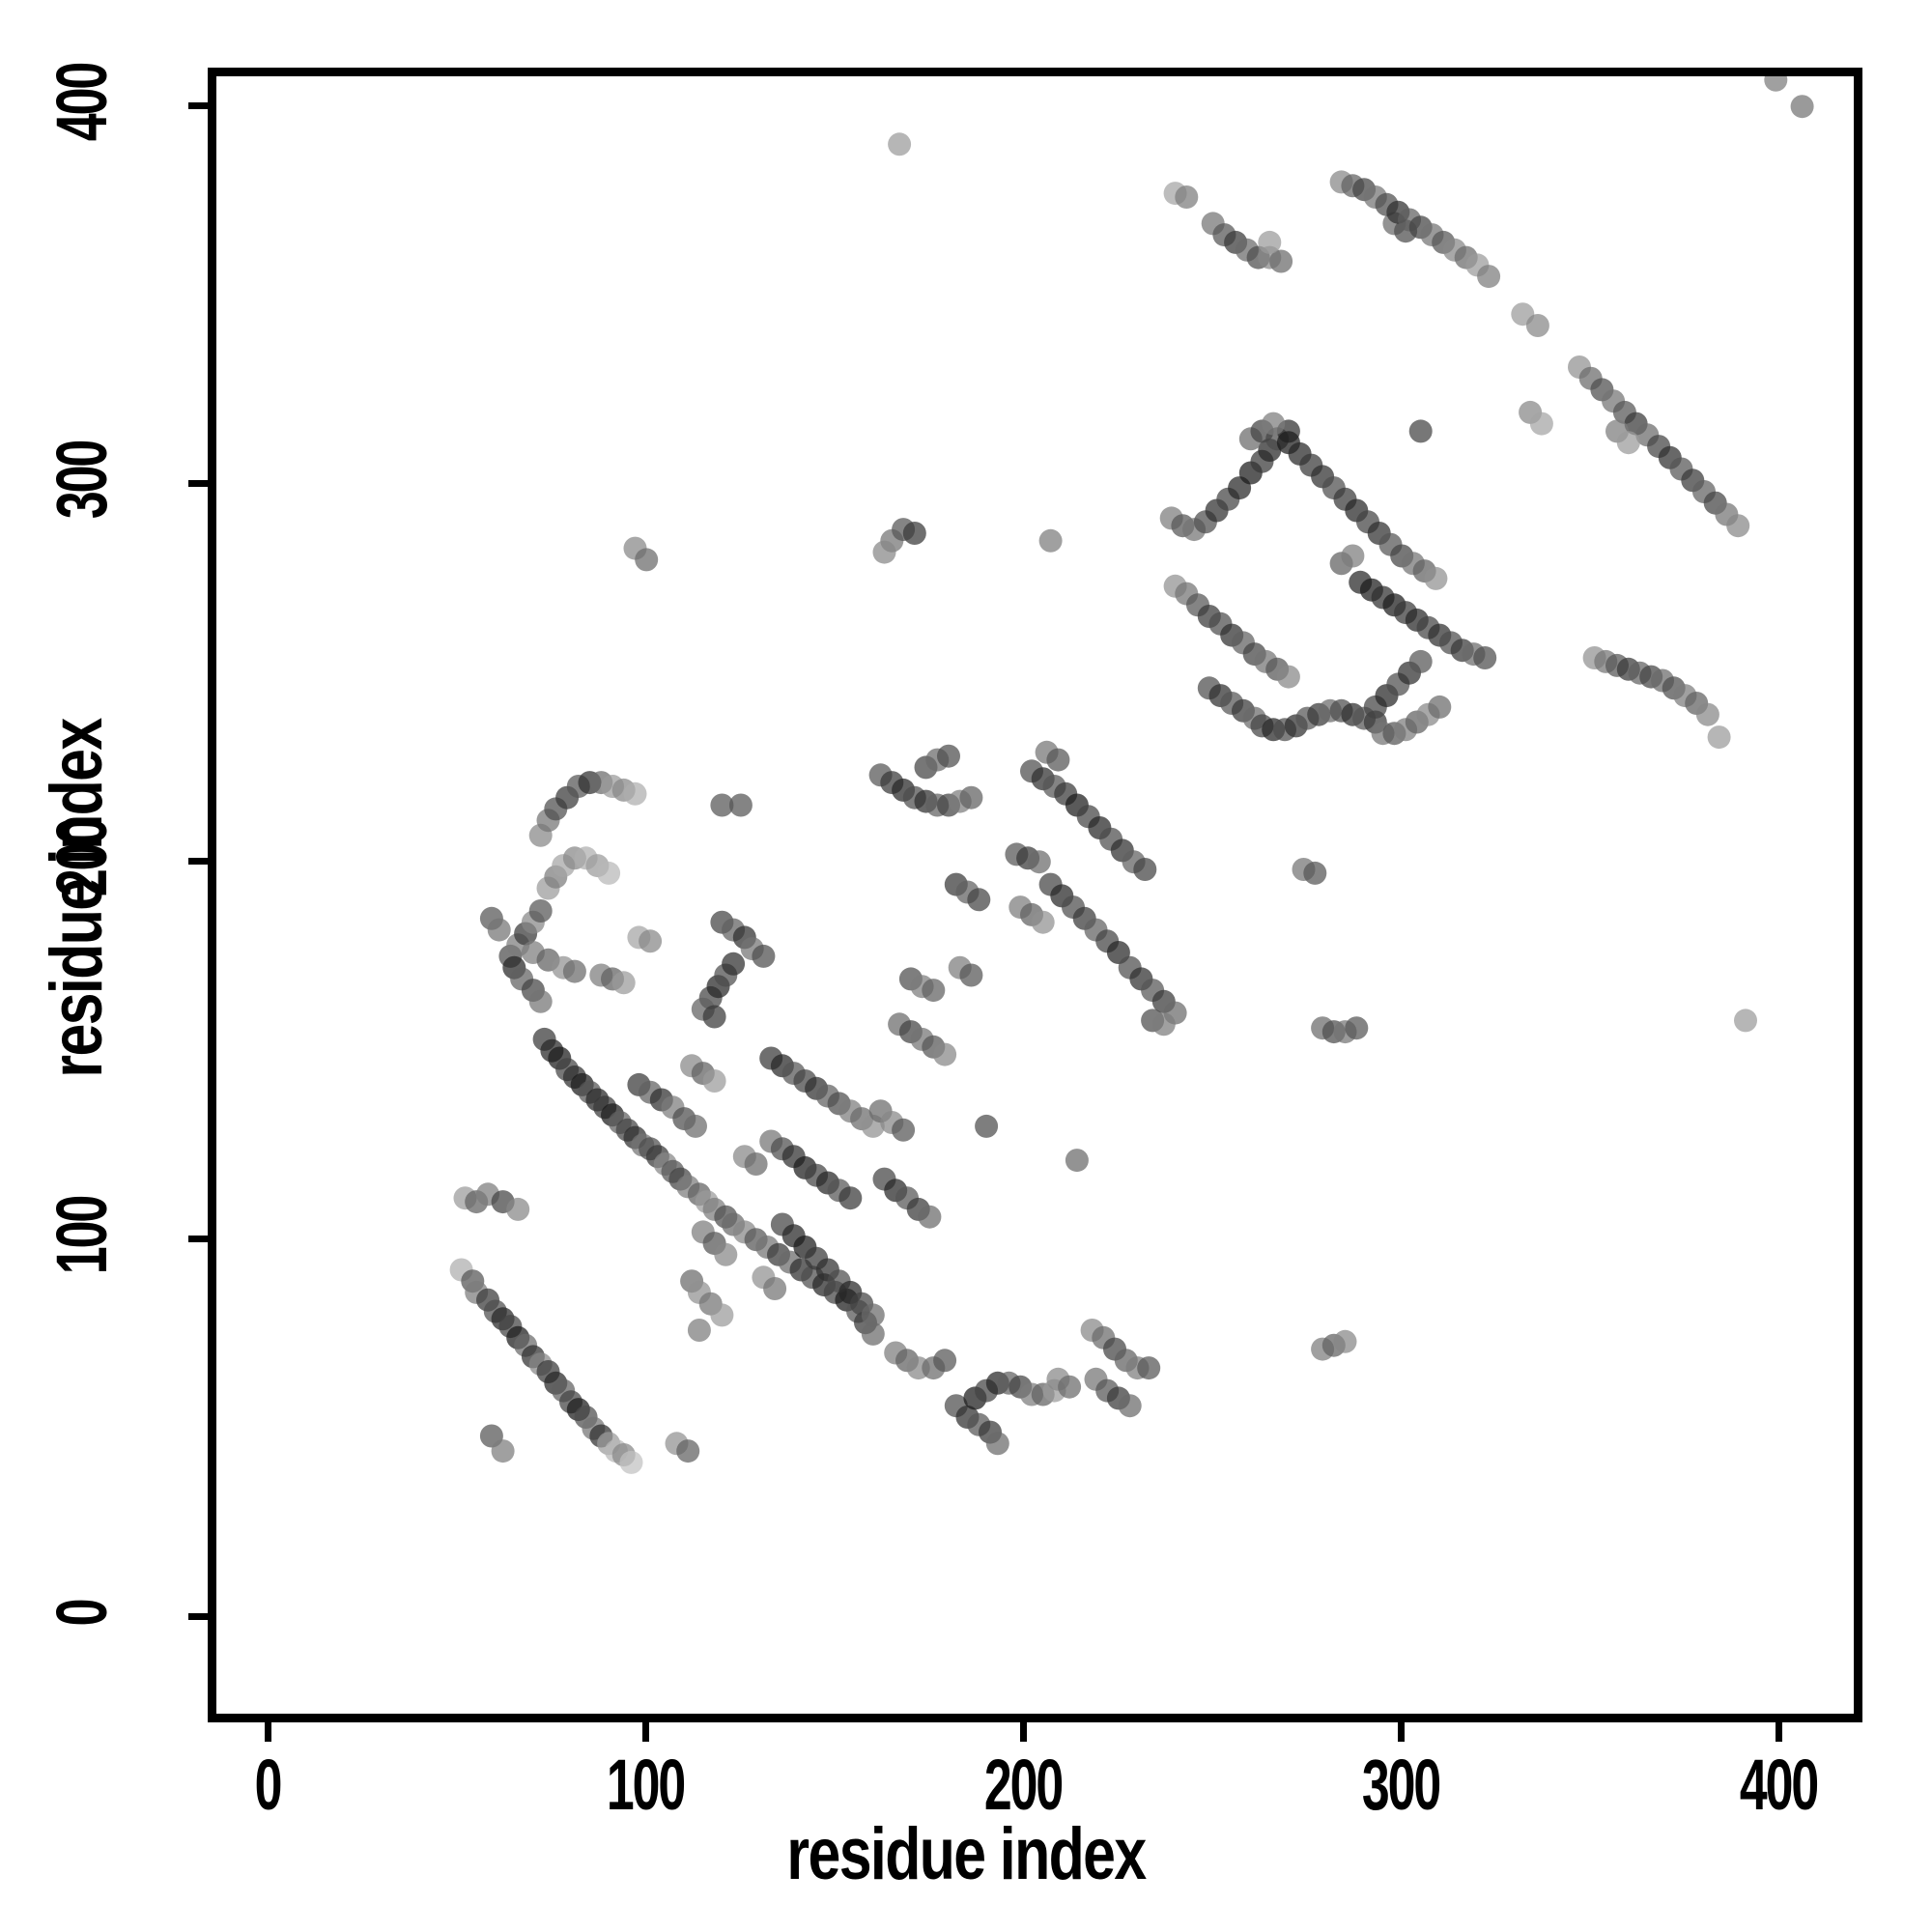 The height and width of the screenshot is (1932, 1932). What do you see at coordinates (966, 1854) in the screenshot?
I see `x-axis-title: residue index` at bounding box center [966, 1854].